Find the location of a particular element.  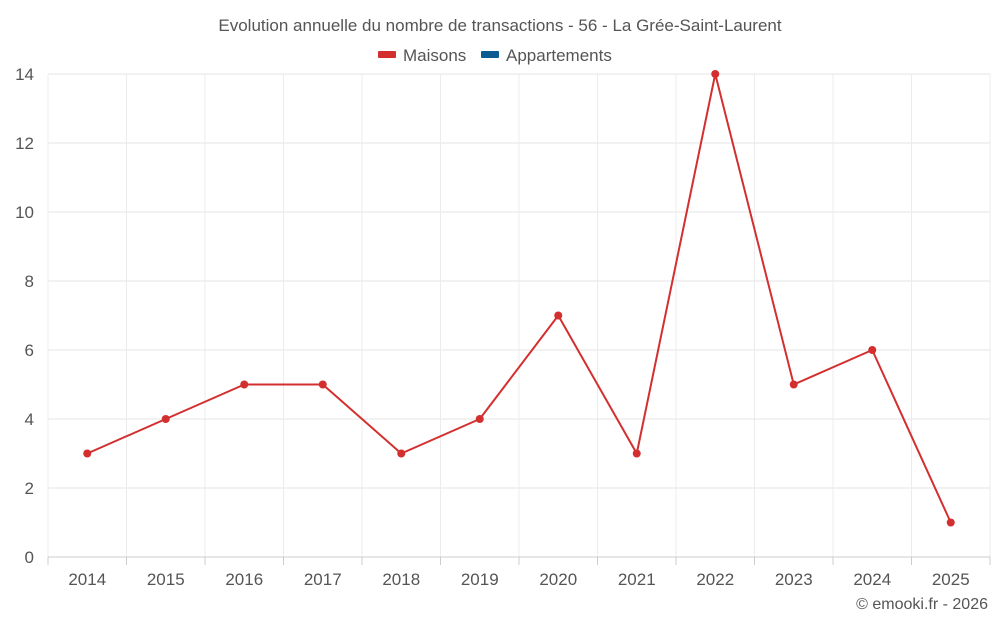

legend-item-appartements: Appartements is located at coordinates (546, 55).